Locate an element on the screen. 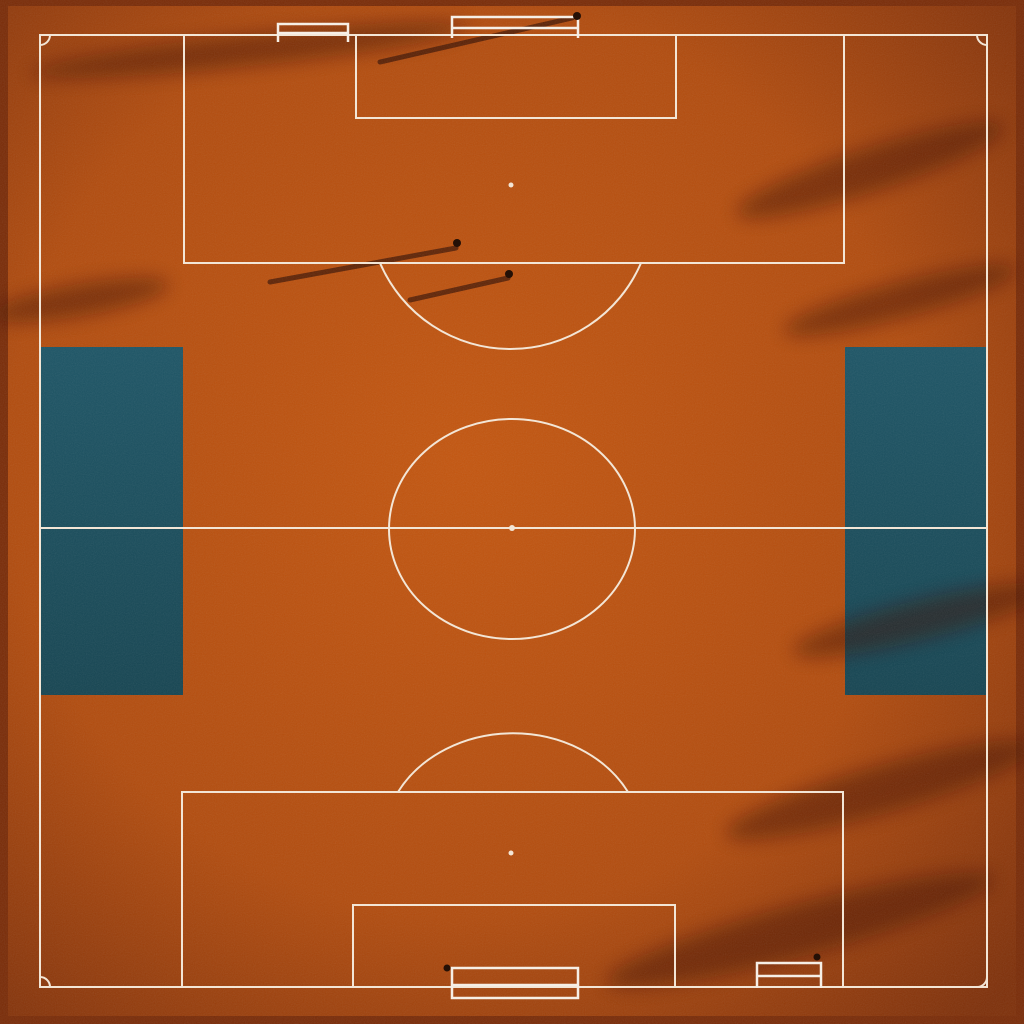 The height and width of the screenshot is (1024, 1024). center-spot is located at coordinates (512, 528).